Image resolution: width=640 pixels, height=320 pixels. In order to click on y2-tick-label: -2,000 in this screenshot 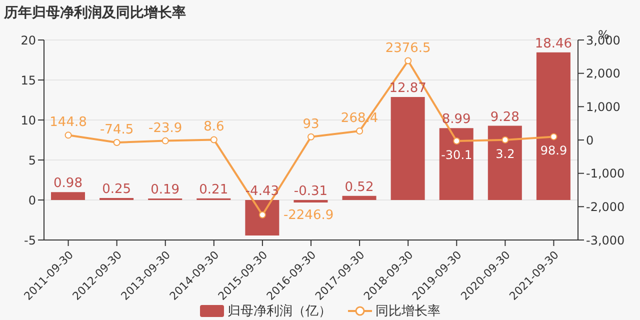, I will do `click(605, 207)`.